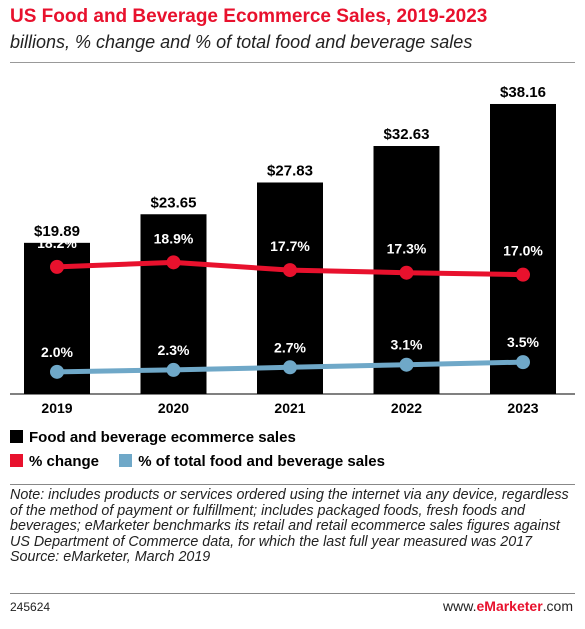 The image size is (585, 629). What do you see at coordinates (292, 62) in the screenshot?
I see `title-divider` at bounding box center [292, 62].